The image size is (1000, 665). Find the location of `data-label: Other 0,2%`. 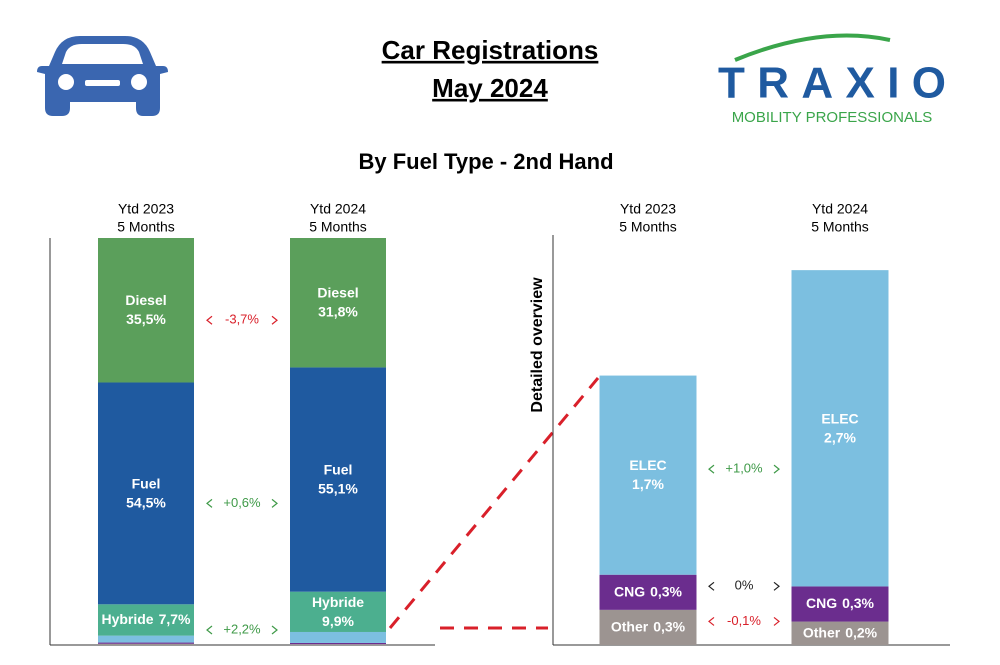

data-label: Other 0,2% is located at coordinates (840, 632).